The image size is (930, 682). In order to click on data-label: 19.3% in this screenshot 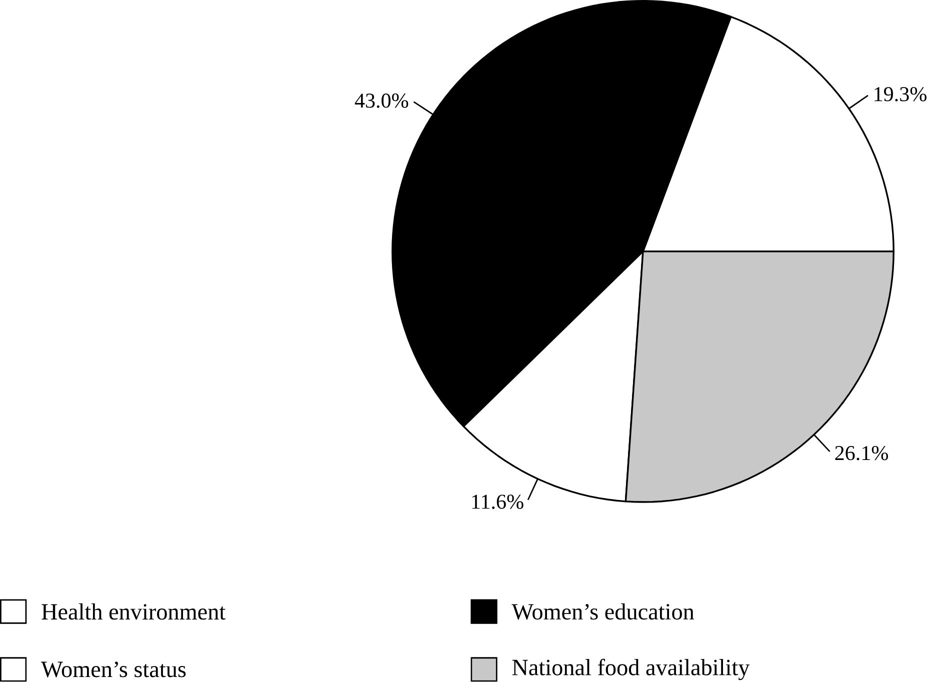, I will do `click(900, 94)`.